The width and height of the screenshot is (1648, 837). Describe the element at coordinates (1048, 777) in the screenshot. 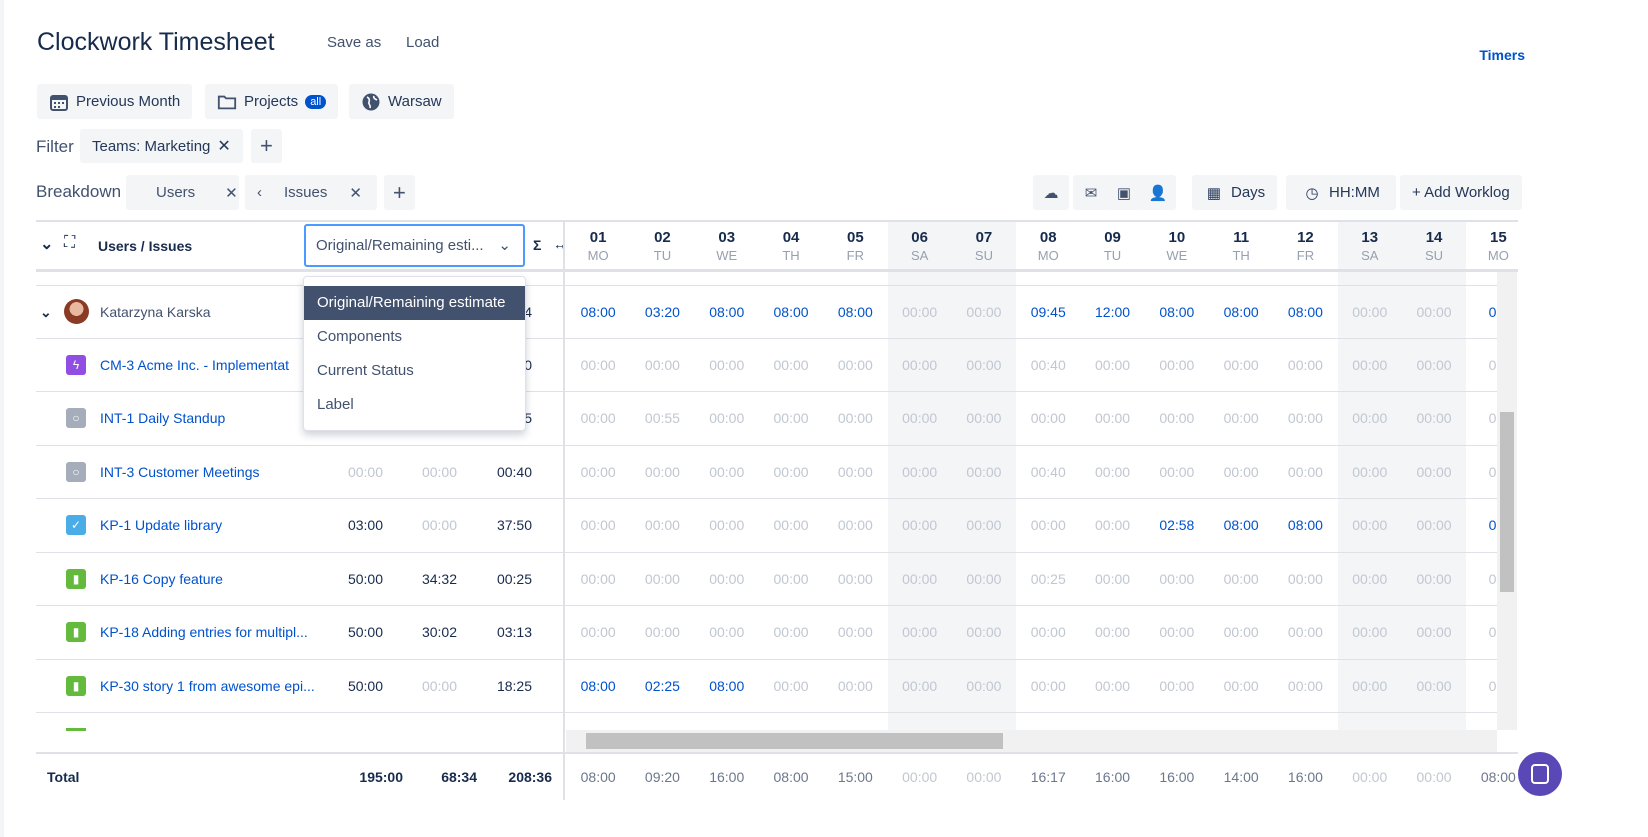

I see `day-cell: 16:17` at that location.